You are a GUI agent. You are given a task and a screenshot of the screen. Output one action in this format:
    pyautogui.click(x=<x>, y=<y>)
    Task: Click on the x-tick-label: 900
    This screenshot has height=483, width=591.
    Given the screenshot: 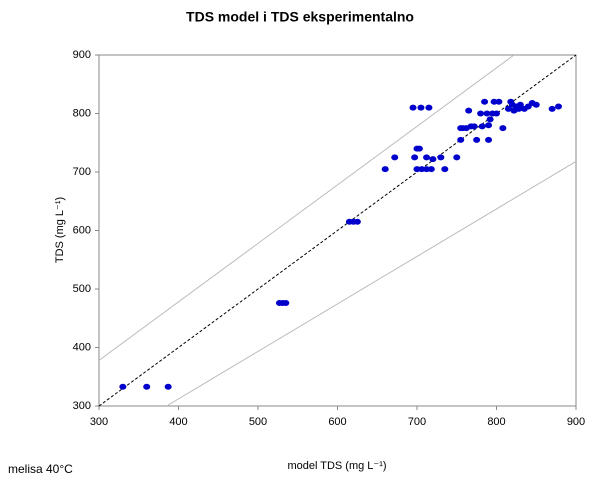 What is the action you would take?
    pyautogui.click(x=576, y=422)
    